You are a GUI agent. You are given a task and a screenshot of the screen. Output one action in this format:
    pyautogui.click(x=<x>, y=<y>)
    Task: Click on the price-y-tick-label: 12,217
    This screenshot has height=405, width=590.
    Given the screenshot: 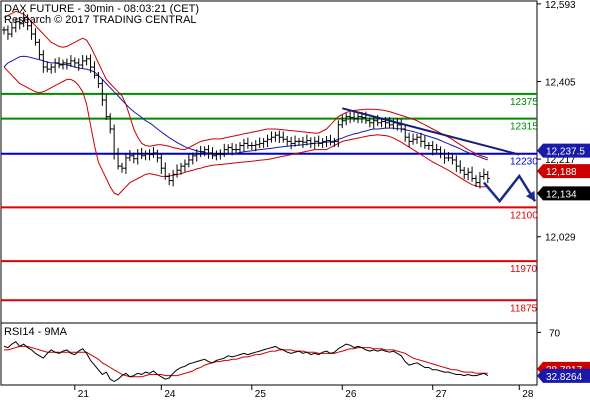 What is the action you would take?
    pyautogui.click(x=560, y=160)
    